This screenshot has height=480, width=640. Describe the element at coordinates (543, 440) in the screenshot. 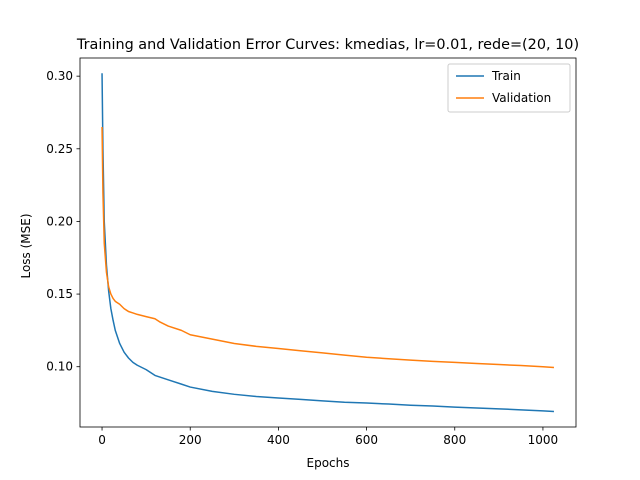

I see `x-tick-label: 1000` at that location.